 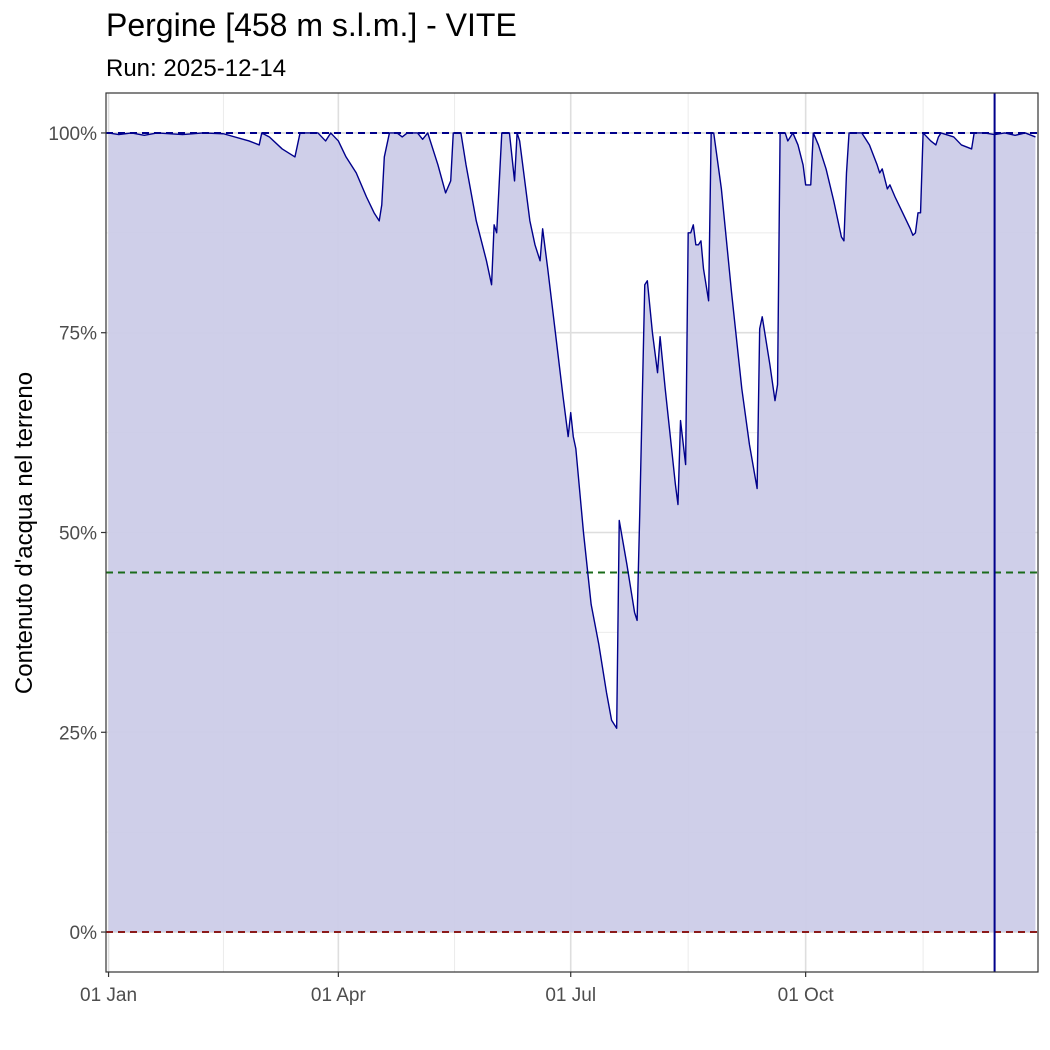 I want to click on y-axis: 0% 25% 50% 75% 100%, so click(x=77, y=534).